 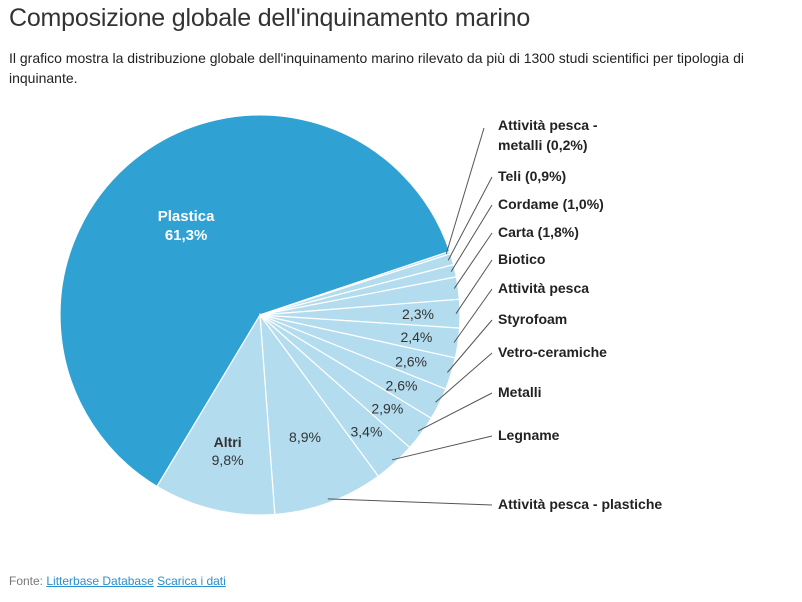 What do you see at coordinates (464, 377) in the screenshot?
I see `leader-vetro-ceramiche` at bounding box center [464, 377].